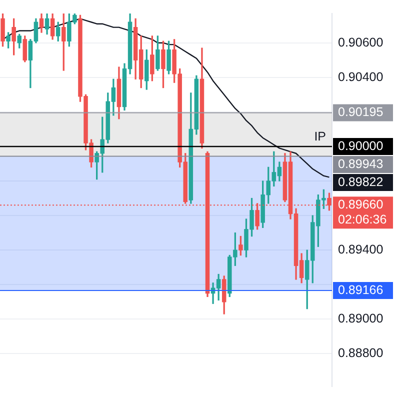  I want to click on ref-line-label: 0.89660, so click(361, 205).